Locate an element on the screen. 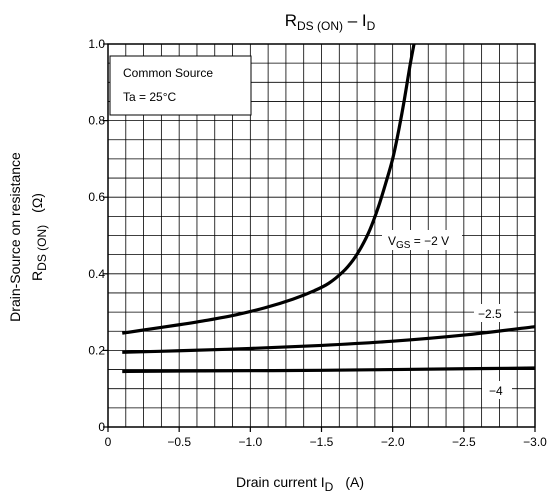  curve-label-4-backing is located at coordinates (497, 390).